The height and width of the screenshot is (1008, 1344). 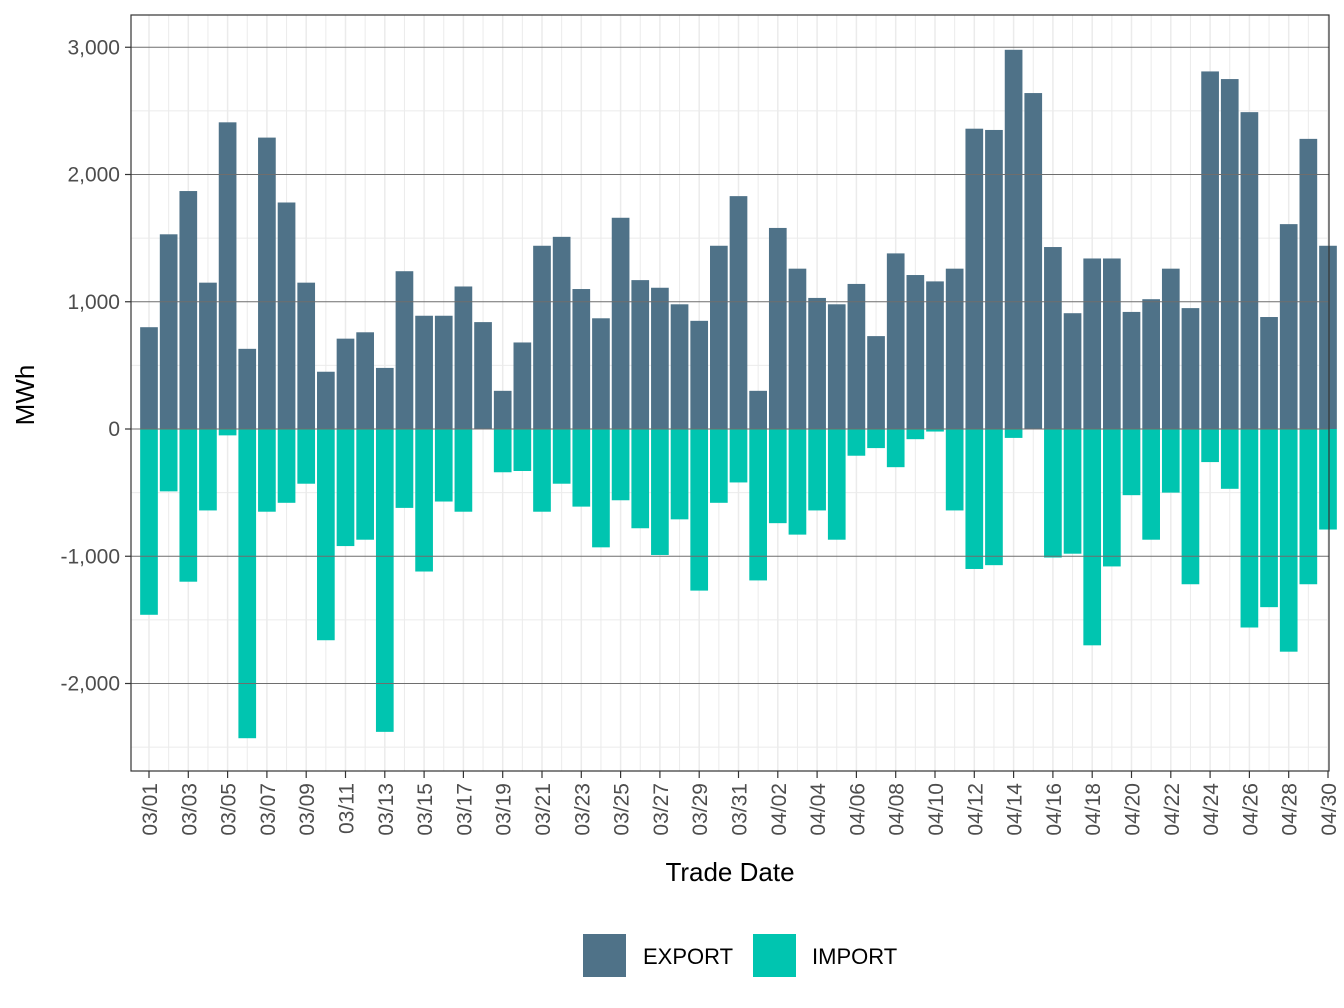 I want to click on x-tick-label: 04/30, so click(x=1329, y=809).